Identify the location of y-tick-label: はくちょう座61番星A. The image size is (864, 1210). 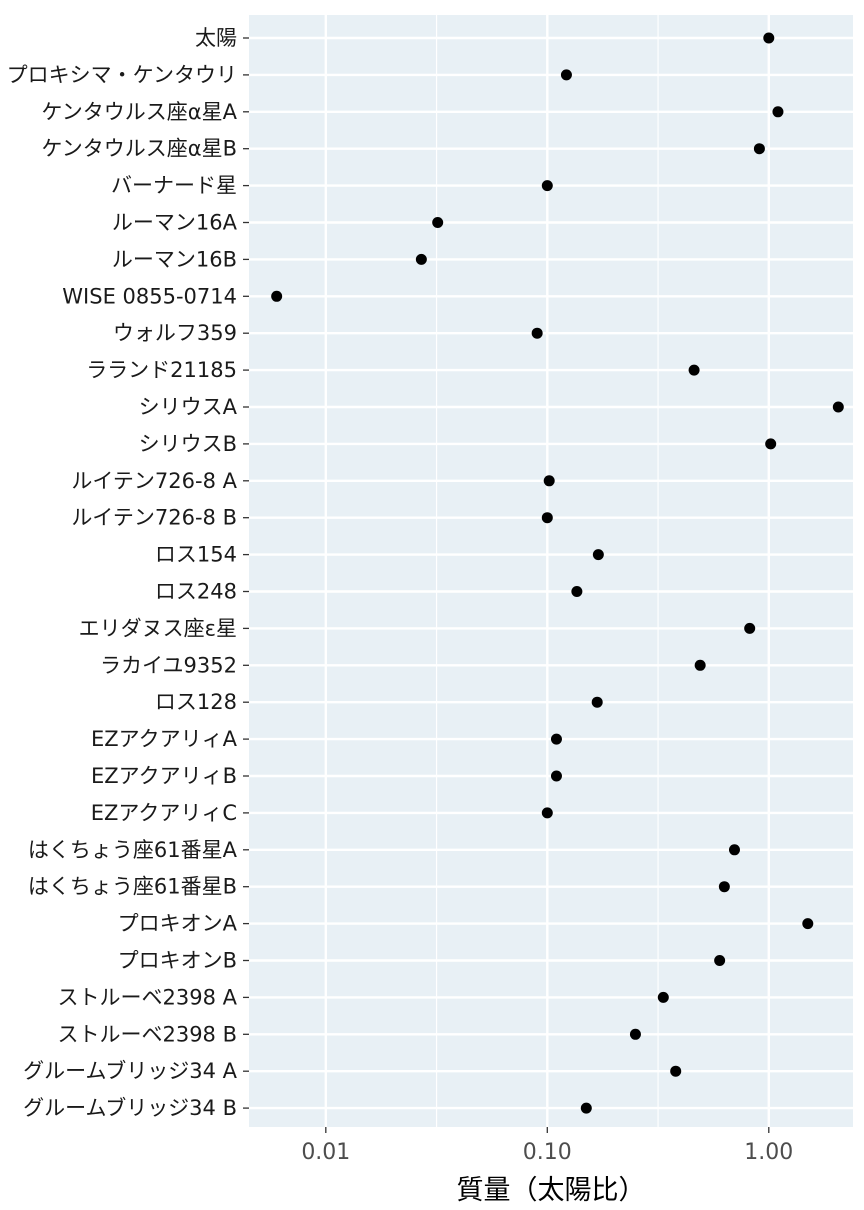
(133, 850).